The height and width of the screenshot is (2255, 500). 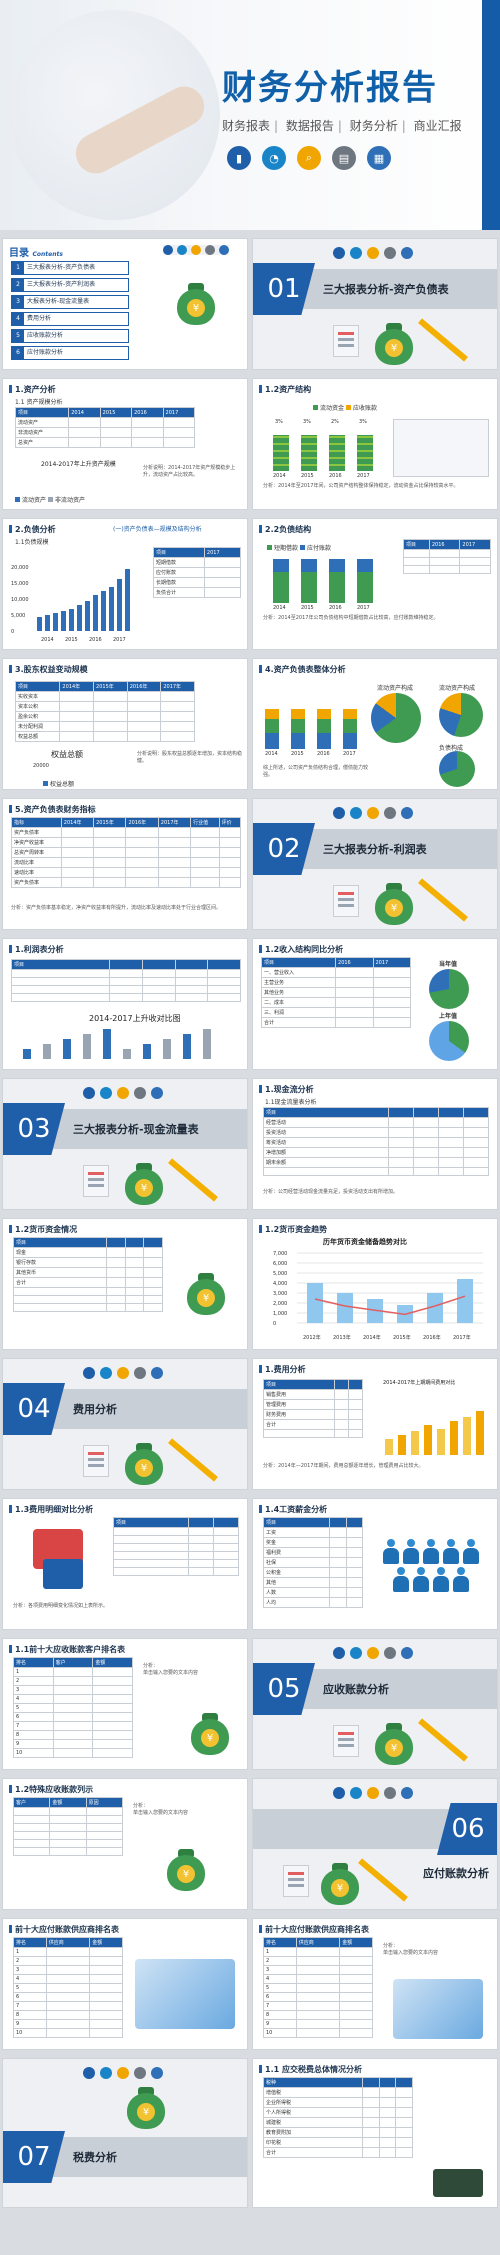 What do you see at coordinates (356, 253) in the screenshot?
I see `pie-chart-icon` at bounding box center [356, 253].